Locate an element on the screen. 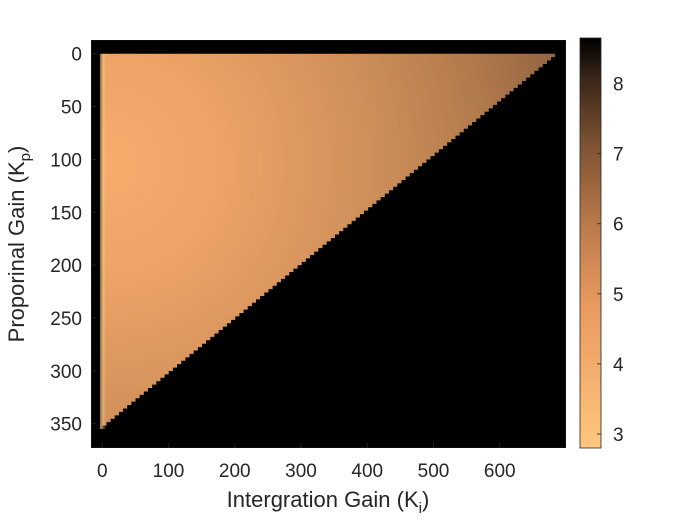 This screenshot has width=700, height=525. colorbar-tick-label: 5 is located at coordinates (618, 295).